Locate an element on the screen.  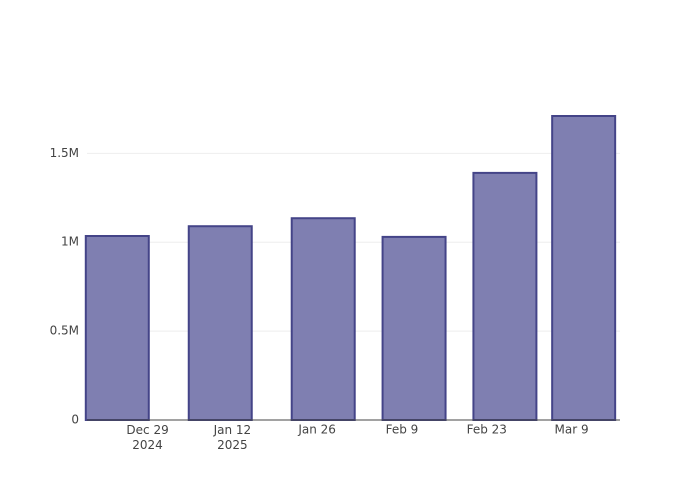
x-tick-label: Feb 9 is located at coordinates (402, 430).